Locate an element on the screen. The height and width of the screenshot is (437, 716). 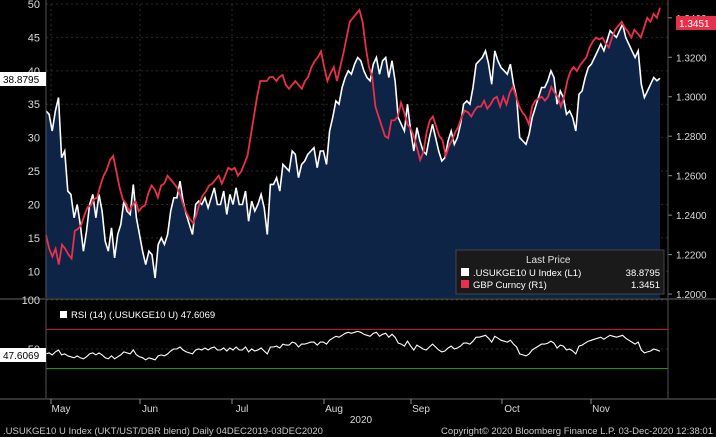
x-axis-ticks: May Jun Jul Aug Sep Oct Nov is located at coordinates (330, 407).